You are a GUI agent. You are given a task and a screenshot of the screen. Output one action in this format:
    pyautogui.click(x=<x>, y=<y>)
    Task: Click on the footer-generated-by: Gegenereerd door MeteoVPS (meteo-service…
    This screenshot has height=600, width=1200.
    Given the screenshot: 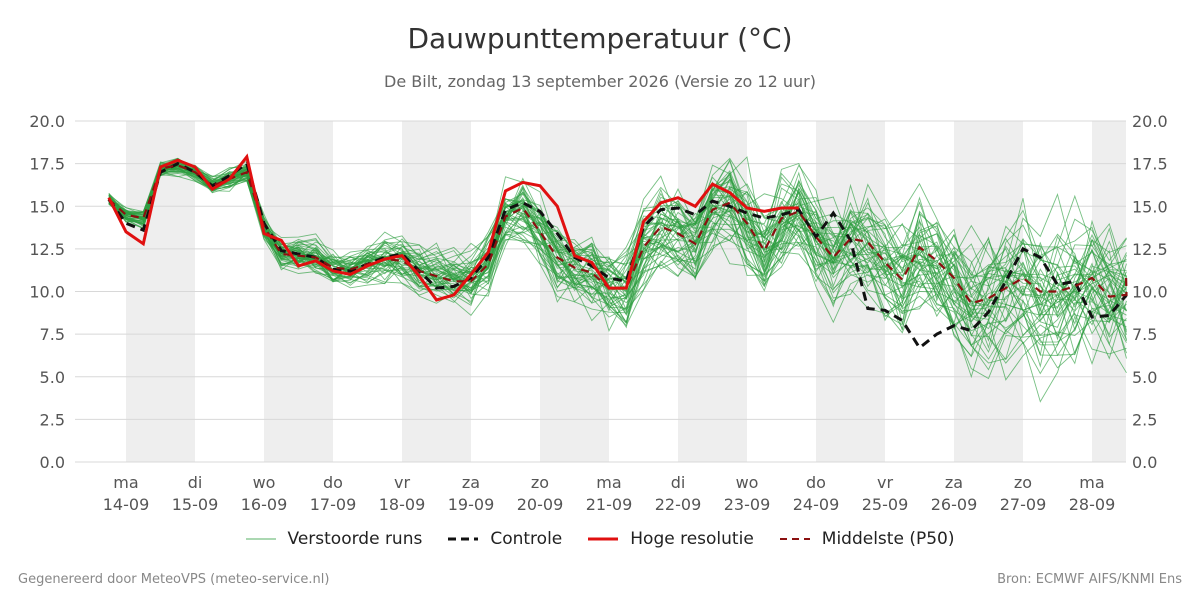 What is the action you would take?
    pyautogui.click(x=174, y=579)
    